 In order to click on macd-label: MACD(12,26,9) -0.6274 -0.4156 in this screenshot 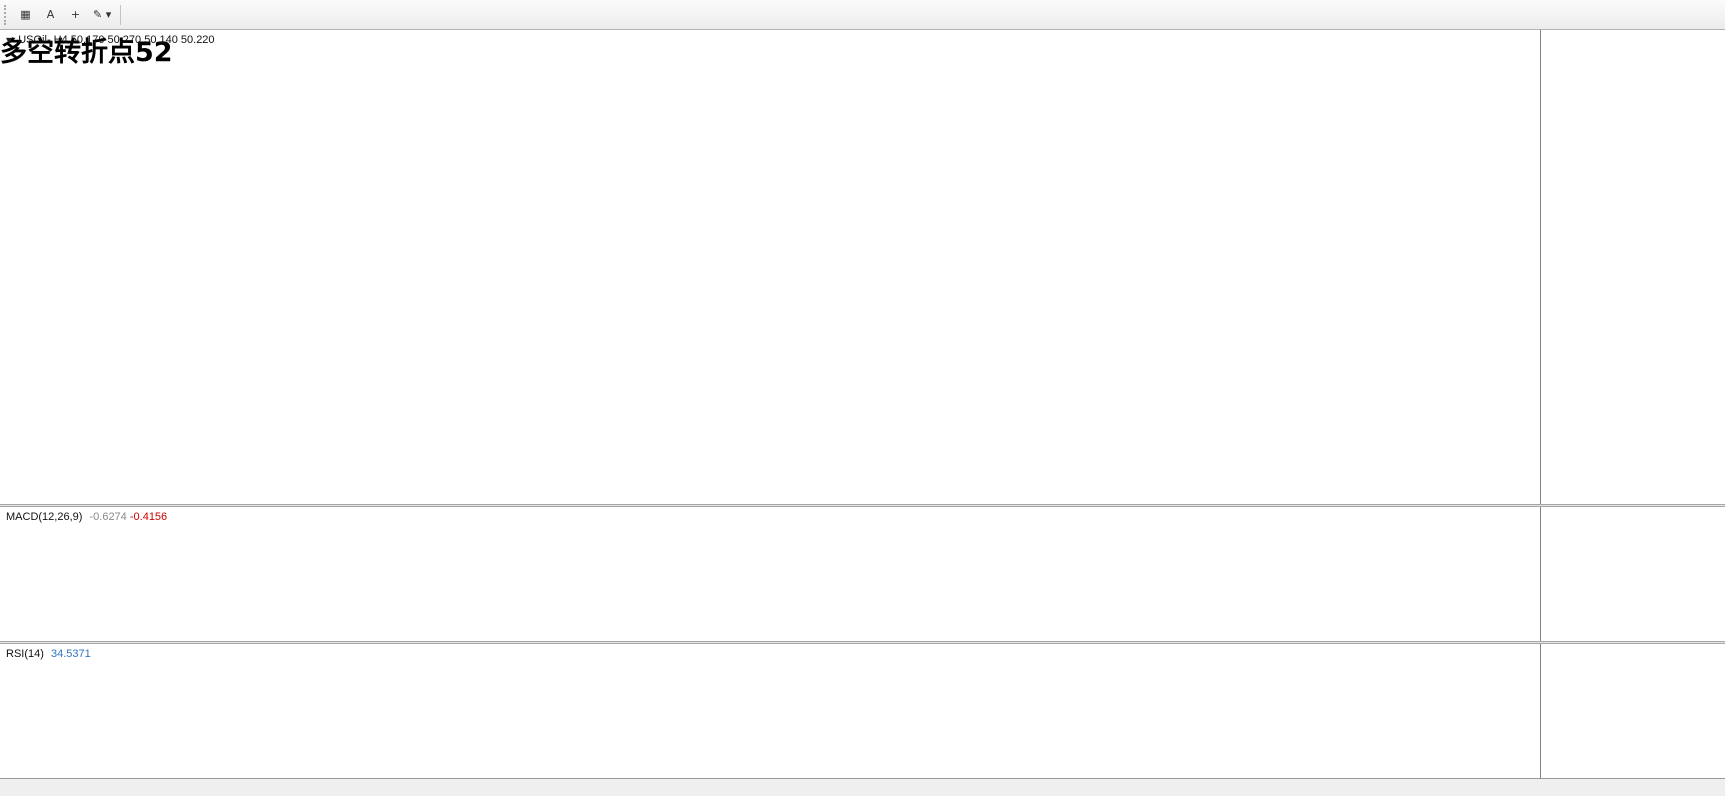, I will do `click(86, 517)`.